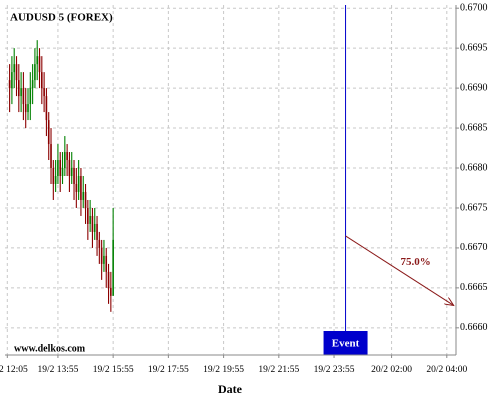 The width and height of the screenshot is (500, 400). I want to click on y-tick-label: 0.6665, so click(474, 287).